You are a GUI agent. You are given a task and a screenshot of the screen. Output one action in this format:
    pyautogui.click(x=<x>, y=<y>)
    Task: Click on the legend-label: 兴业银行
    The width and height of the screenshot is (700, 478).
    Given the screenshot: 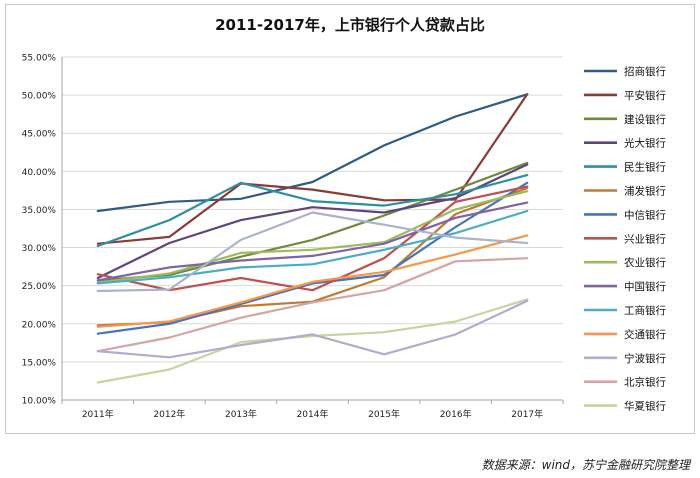 What is the action you would take?
    pyautogui.click(x=645, y=238)
    